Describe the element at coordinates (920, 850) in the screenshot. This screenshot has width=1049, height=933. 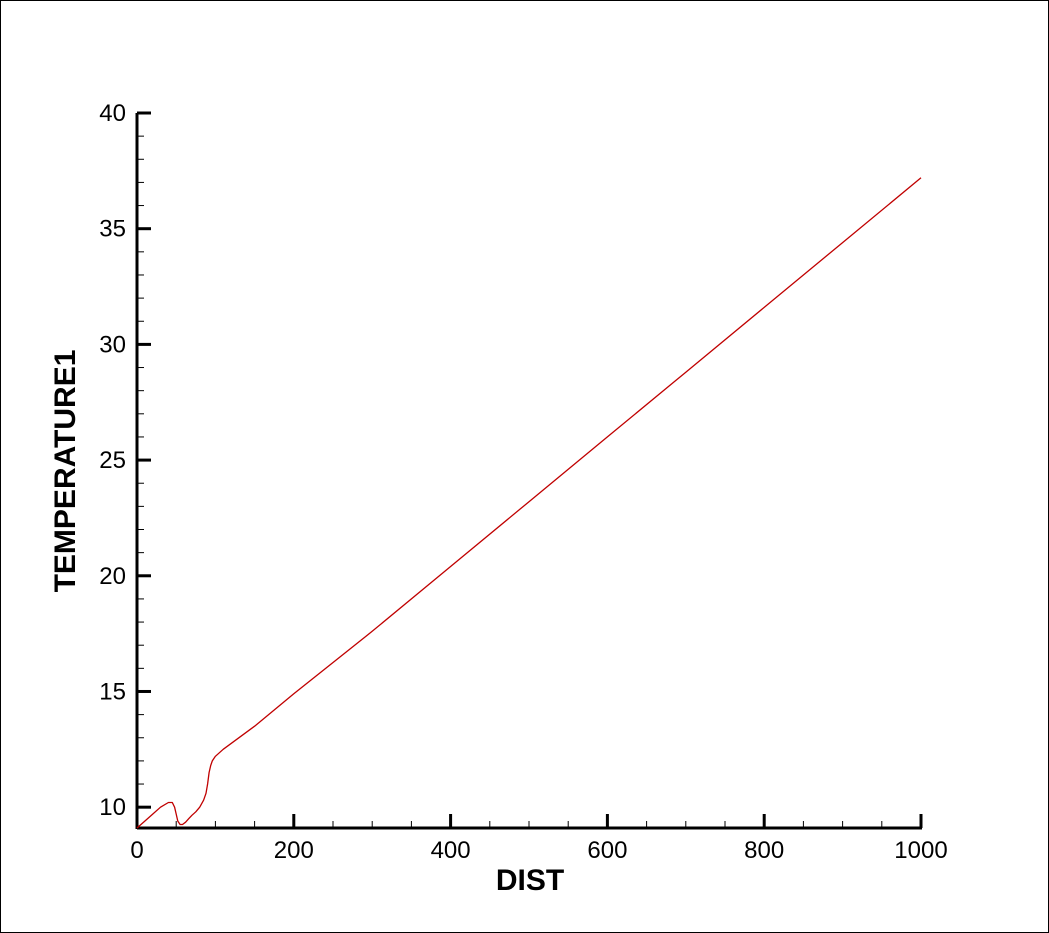
I see `x-tick-label: 1000` at that location.